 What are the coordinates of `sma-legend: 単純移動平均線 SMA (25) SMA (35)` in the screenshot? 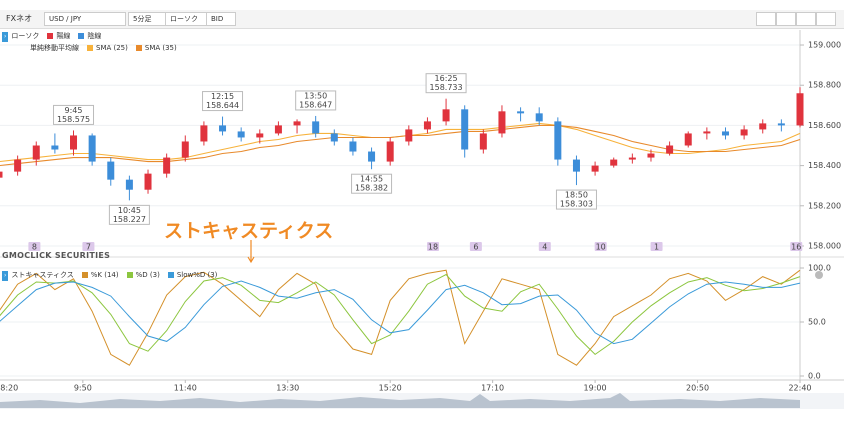 It's located at (103, 48).